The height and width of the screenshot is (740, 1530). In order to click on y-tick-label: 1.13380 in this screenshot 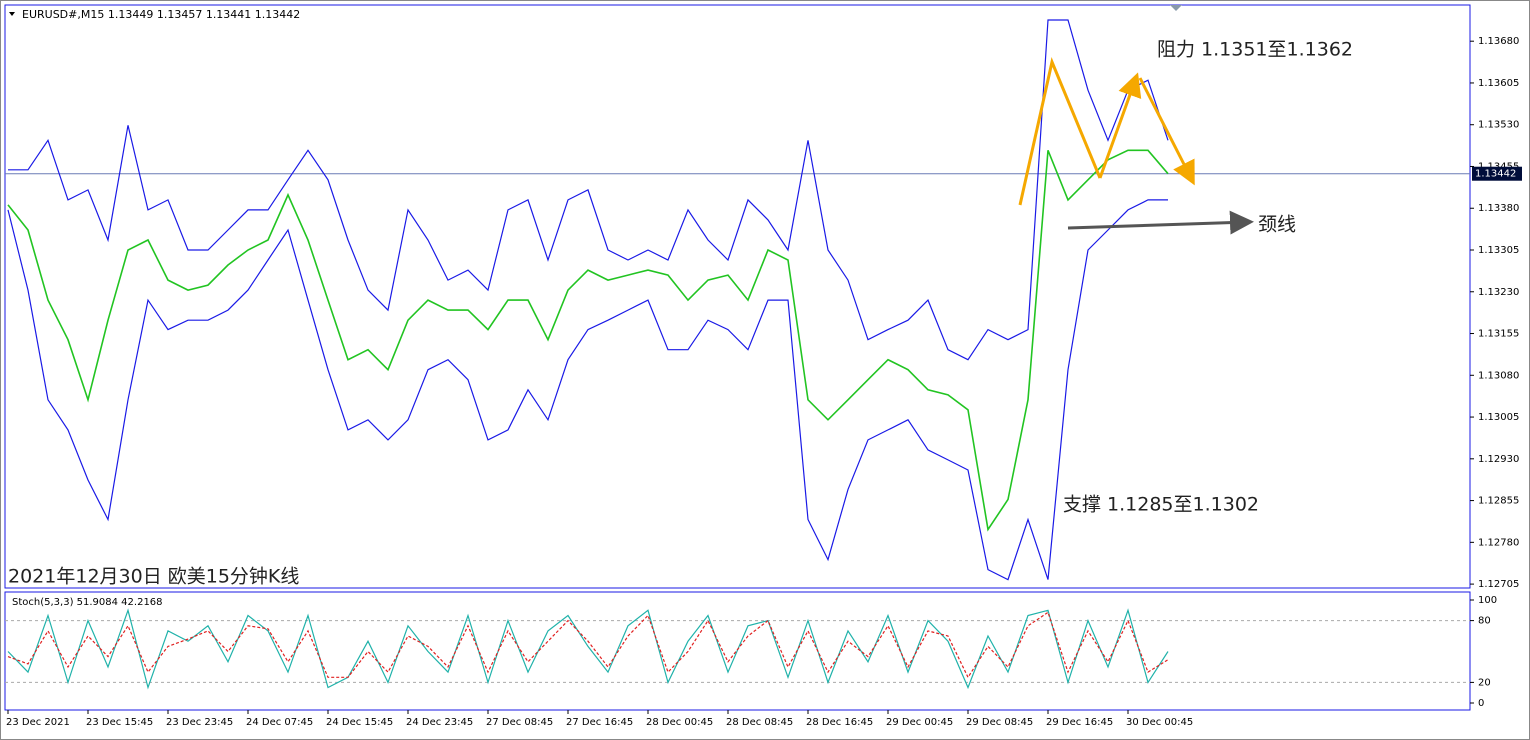, I will do `click(1498, 208)`.